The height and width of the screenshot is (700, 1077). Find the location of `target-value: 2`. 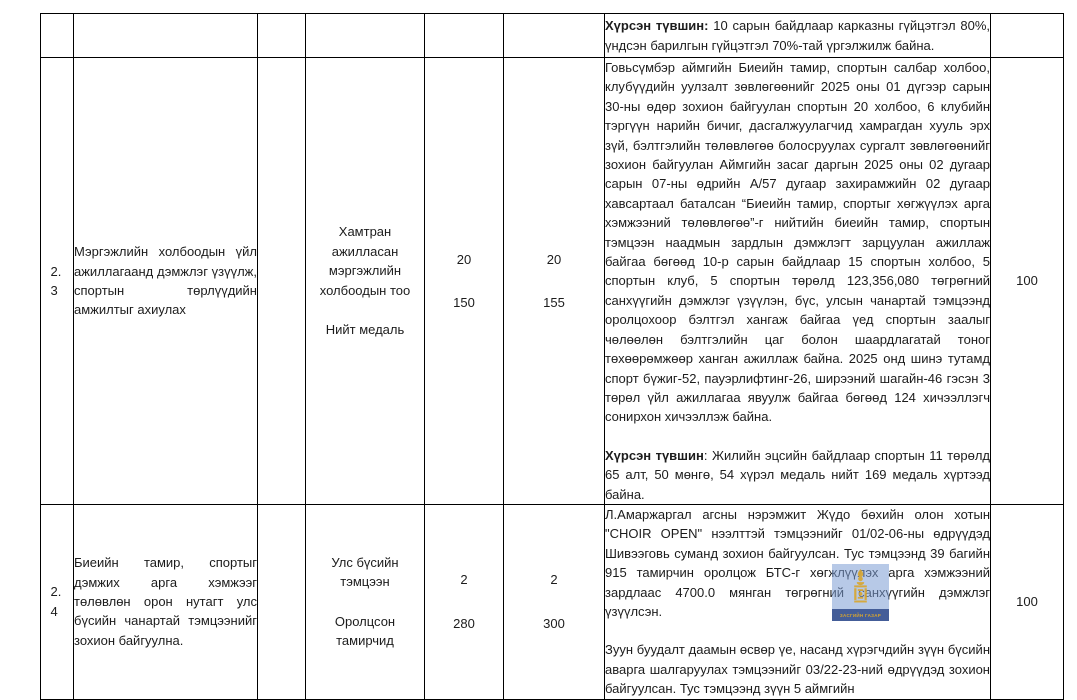

target-value: 2 is located at coordinates (464, 580).